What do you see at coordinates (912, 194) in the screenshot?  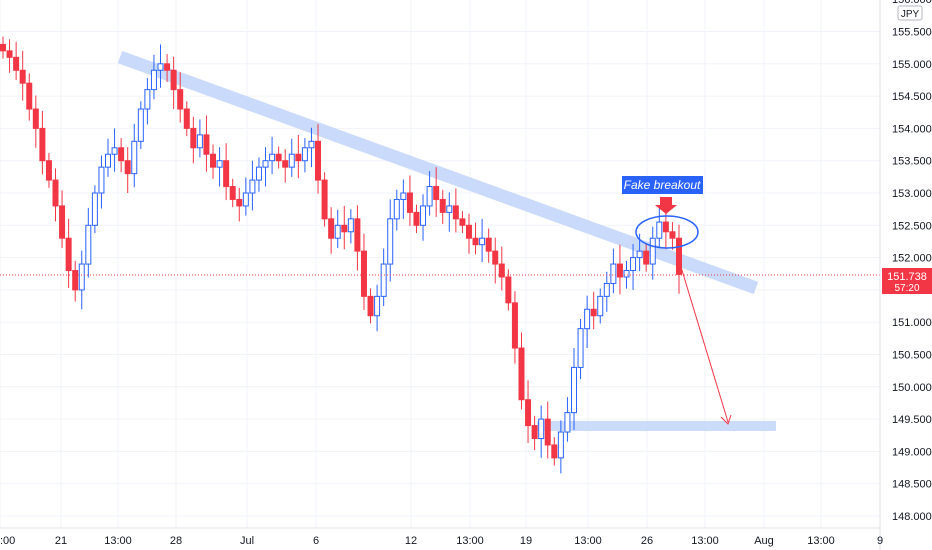 I see `price-tick-label: 153.000` at bounding box center [912, 194].